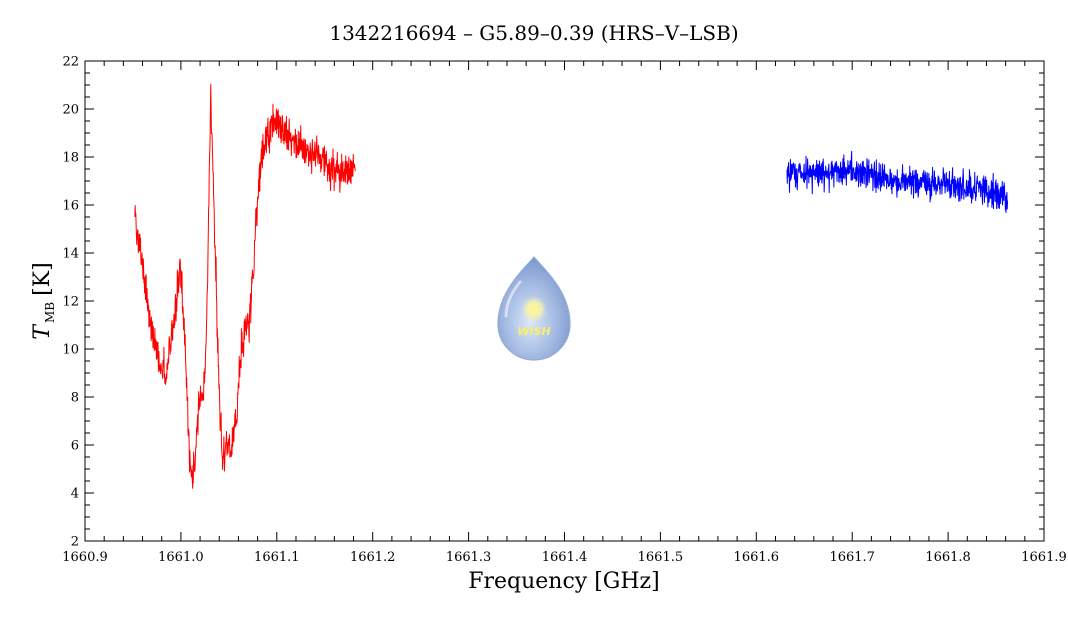  Describe the element at coordinates (70, 62) in the screenshot. I see `y-tick-label: 22` at that location.